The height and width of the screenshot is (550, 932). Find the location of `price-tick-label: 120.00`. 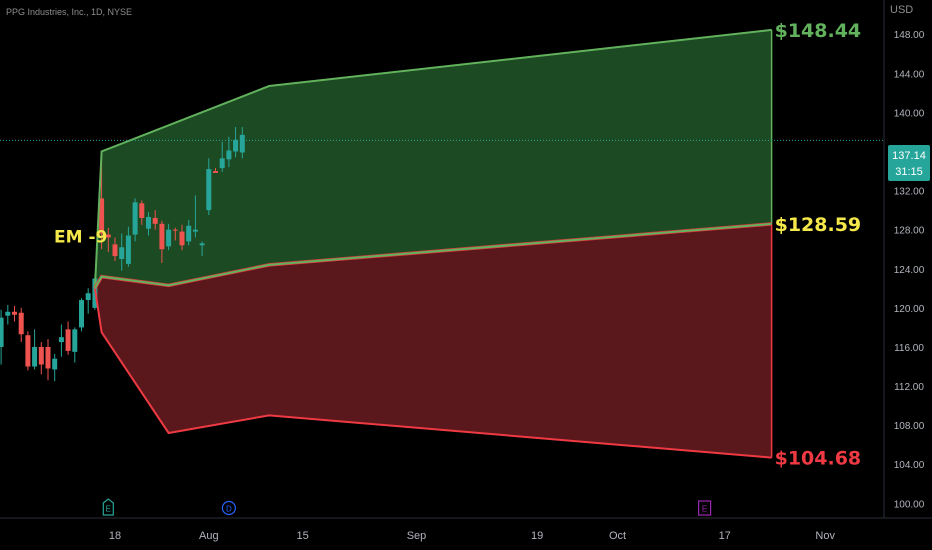

price-tick-label: 120.00 is located at coordinates (909, 309).